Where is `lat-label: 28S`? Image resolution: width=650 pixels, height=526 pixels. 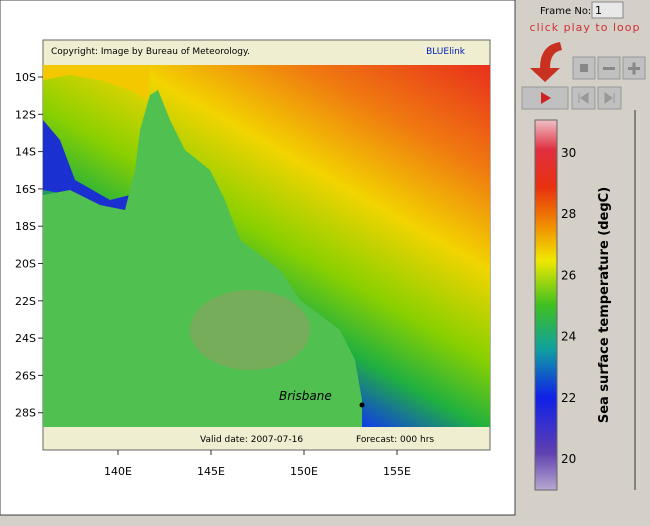
lat-label: 28S is located at coordinates (25, 413).